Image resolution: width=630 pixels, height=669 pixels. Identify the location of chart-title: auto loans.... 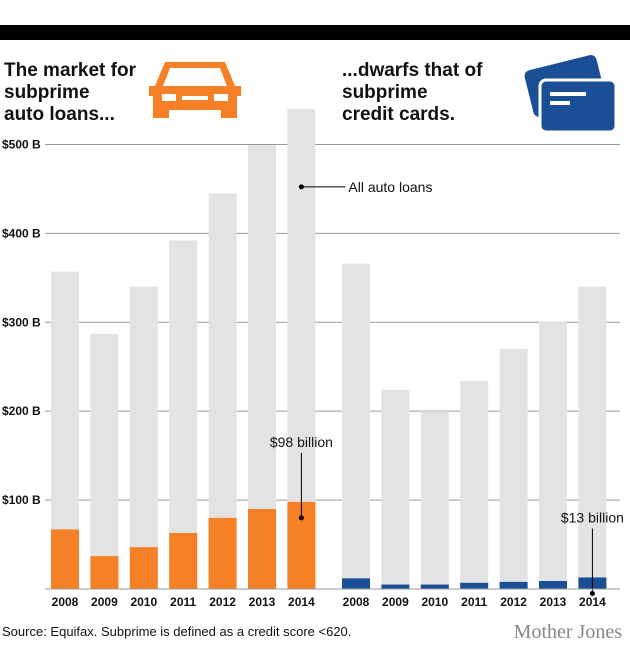
(59, 114).